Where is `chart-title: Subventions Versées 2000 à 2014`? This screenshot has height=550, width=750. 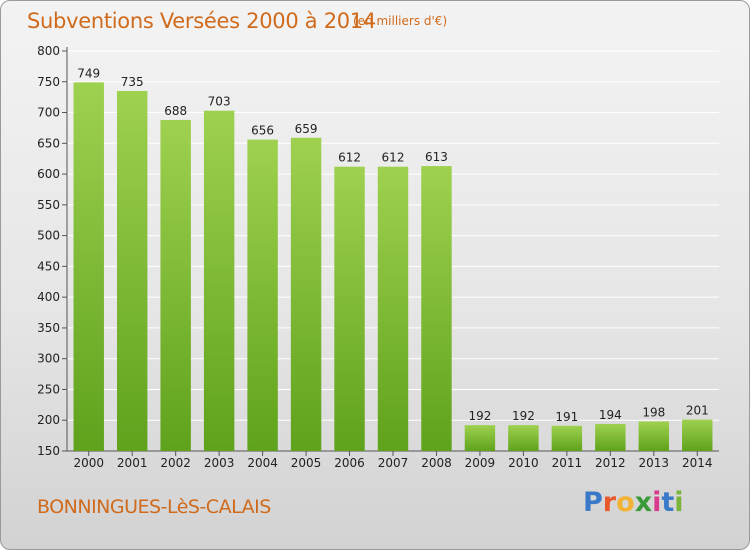 chart-title: Subventions Versées 2000 à 2014 is located at coordinates (201, 21).